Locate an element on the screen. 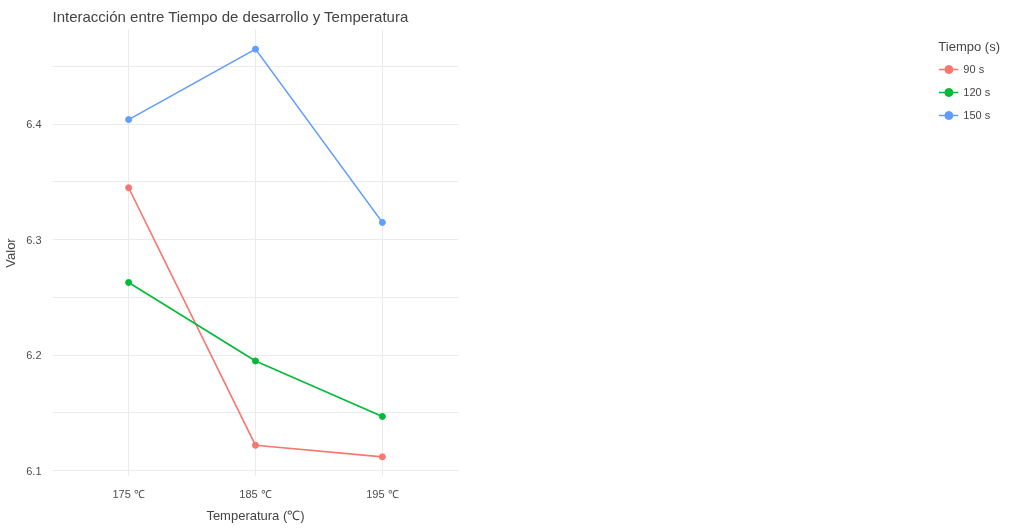 The image size is (1019, 532). y-axis-title: Valor is located at coordinates (11, 252).